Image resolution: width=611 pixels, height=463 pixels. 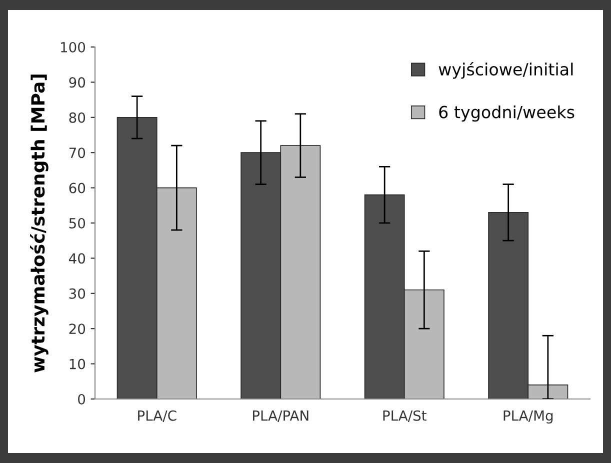 What do you see at coordinates (77, 117) in the screenshot?
I see `y-tick-label: 80` at bounding box center [77, 117].